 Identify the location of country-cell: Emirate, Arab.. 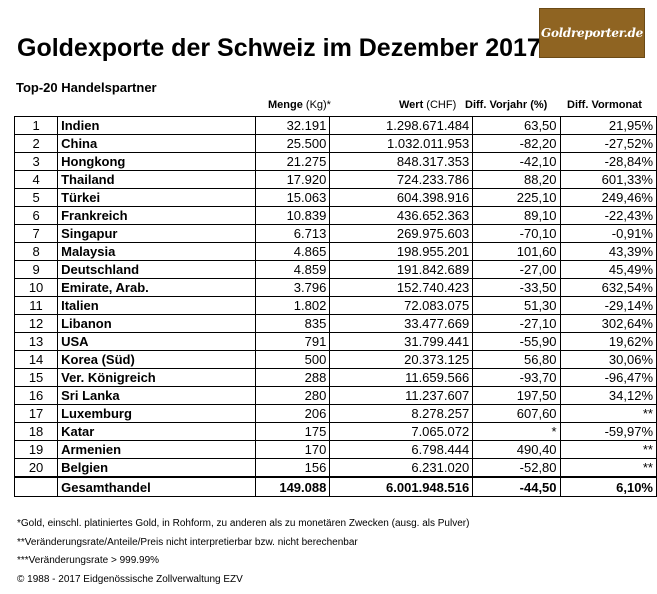
(157, 287).